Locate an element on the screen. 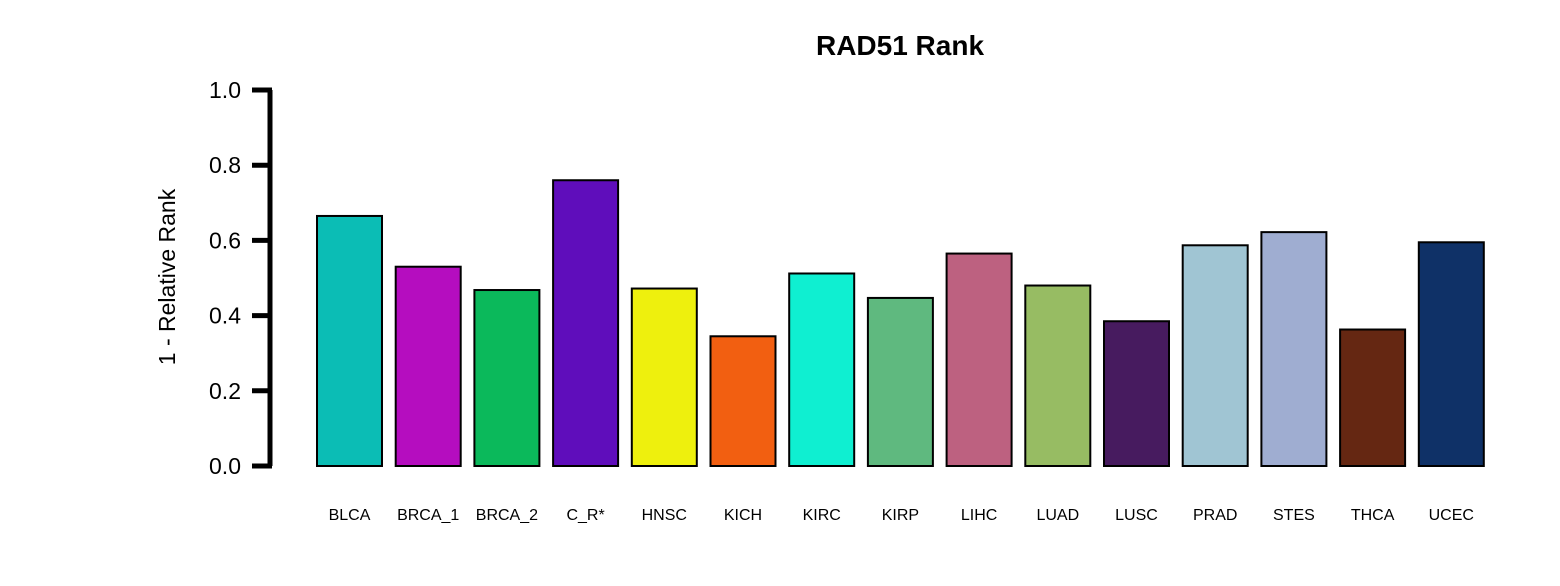  x-tick-label: BRCA_1 is located at coordinates (428, 515).